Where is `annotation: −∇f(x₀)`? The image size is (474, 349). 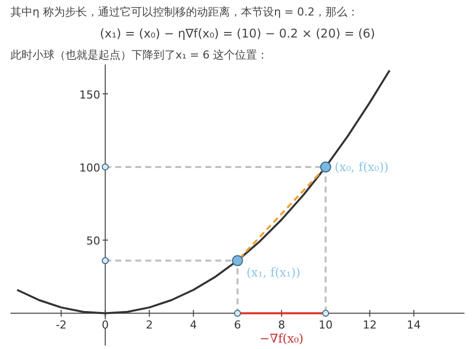 annotation: −∇f(x₀) is located at coordinates (282, 338).